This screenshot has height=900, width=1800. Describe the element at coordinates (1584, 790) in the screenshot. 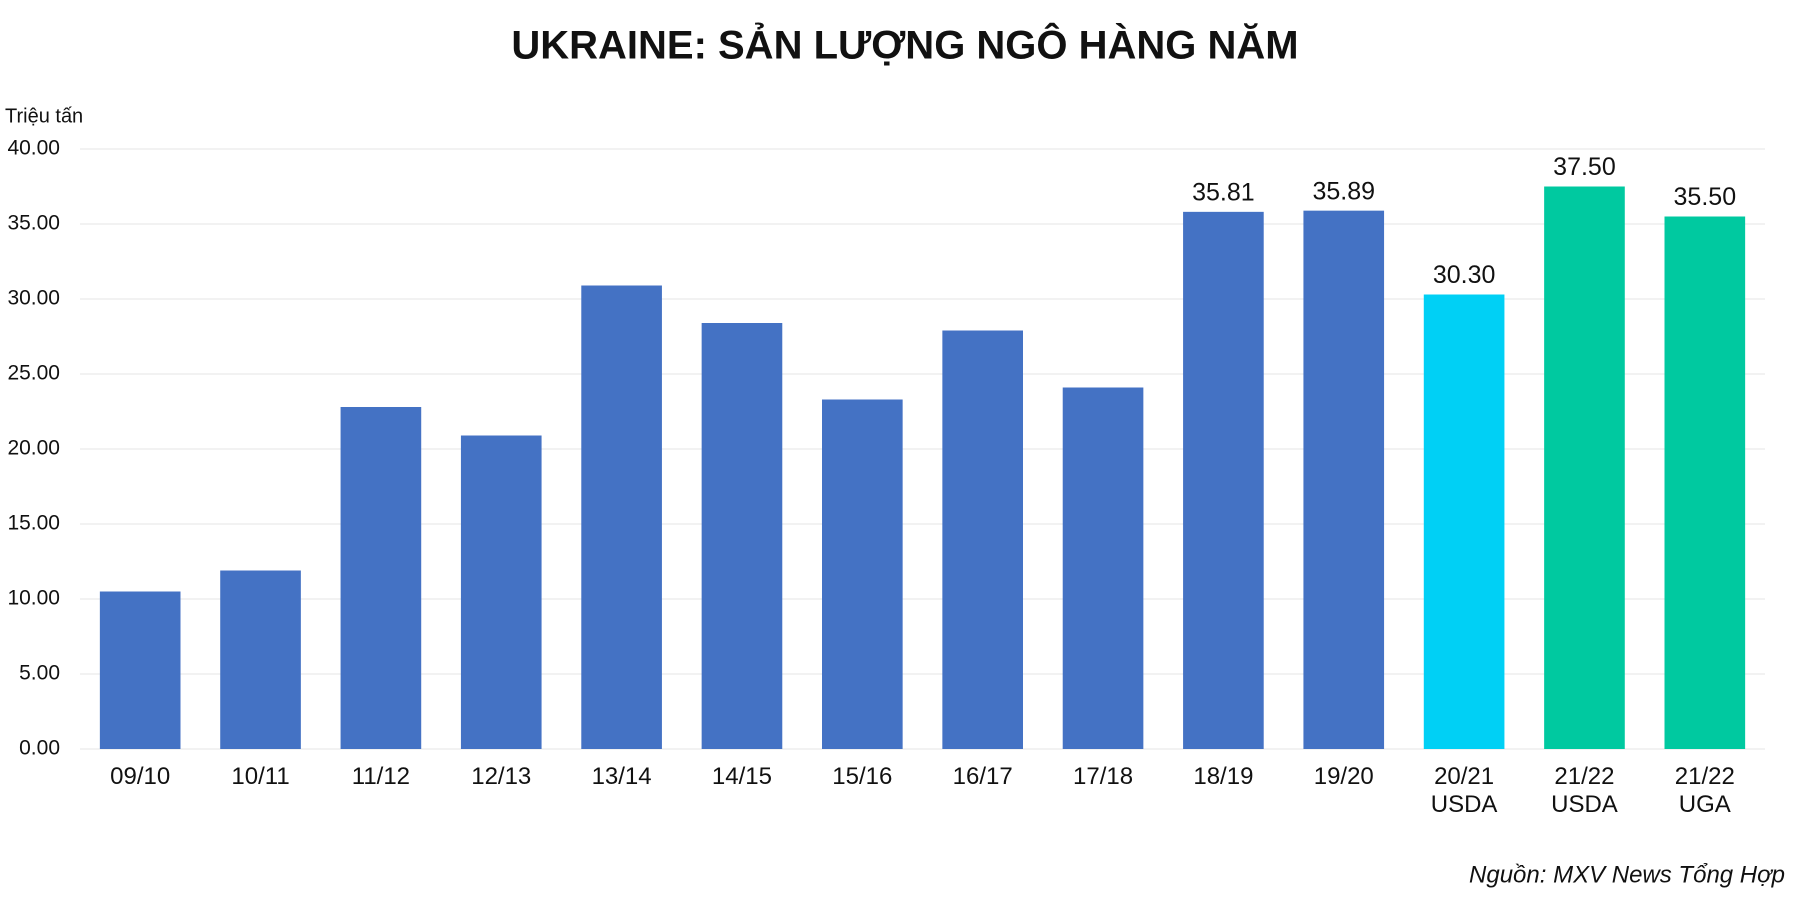

I see `x-tick-label: 21/22 USDA` at that location.